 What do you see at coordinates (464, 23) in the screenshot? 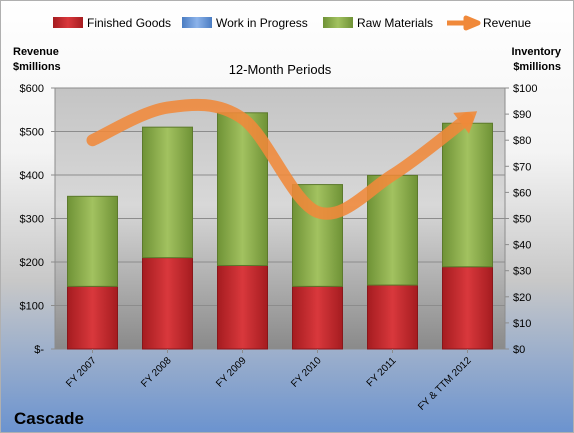
I see `legend-arrow-revenue` at bounding box center [464, 23].